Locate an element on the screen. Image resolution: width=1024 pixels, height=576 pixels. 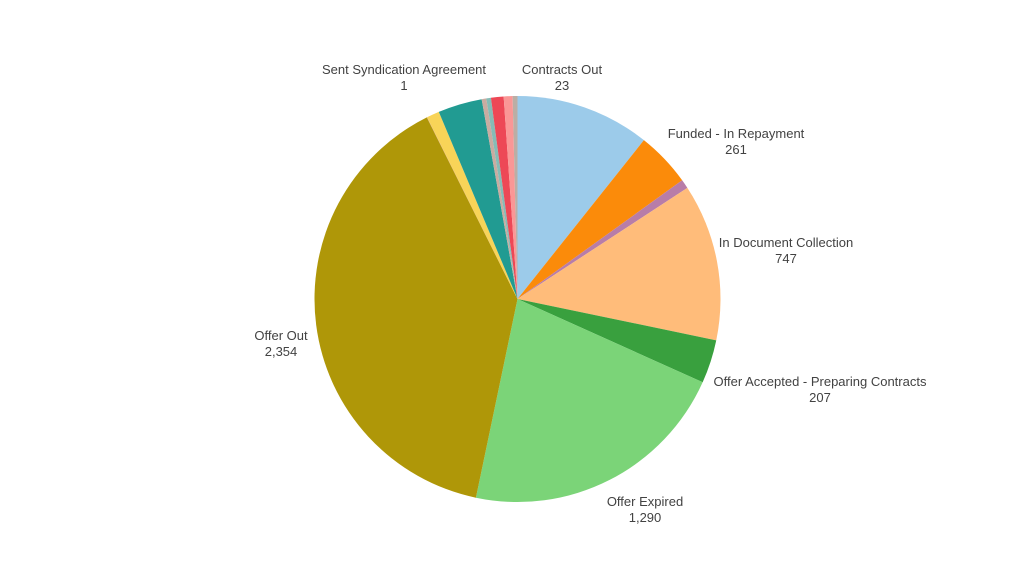
pie-slice-offer-expired is located at coordinates (589, 400).